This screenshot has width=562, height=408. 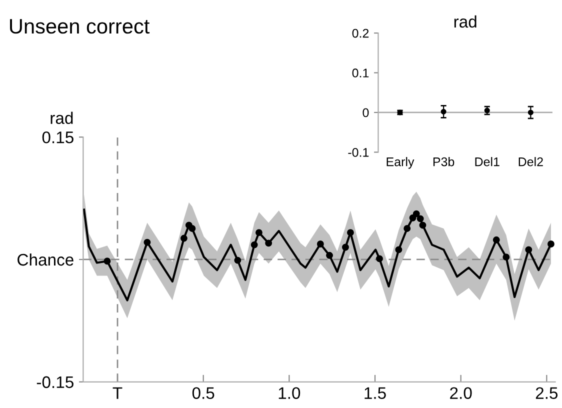 I want to click on y-tick-label: 0.15, so click(x=58, y=137).